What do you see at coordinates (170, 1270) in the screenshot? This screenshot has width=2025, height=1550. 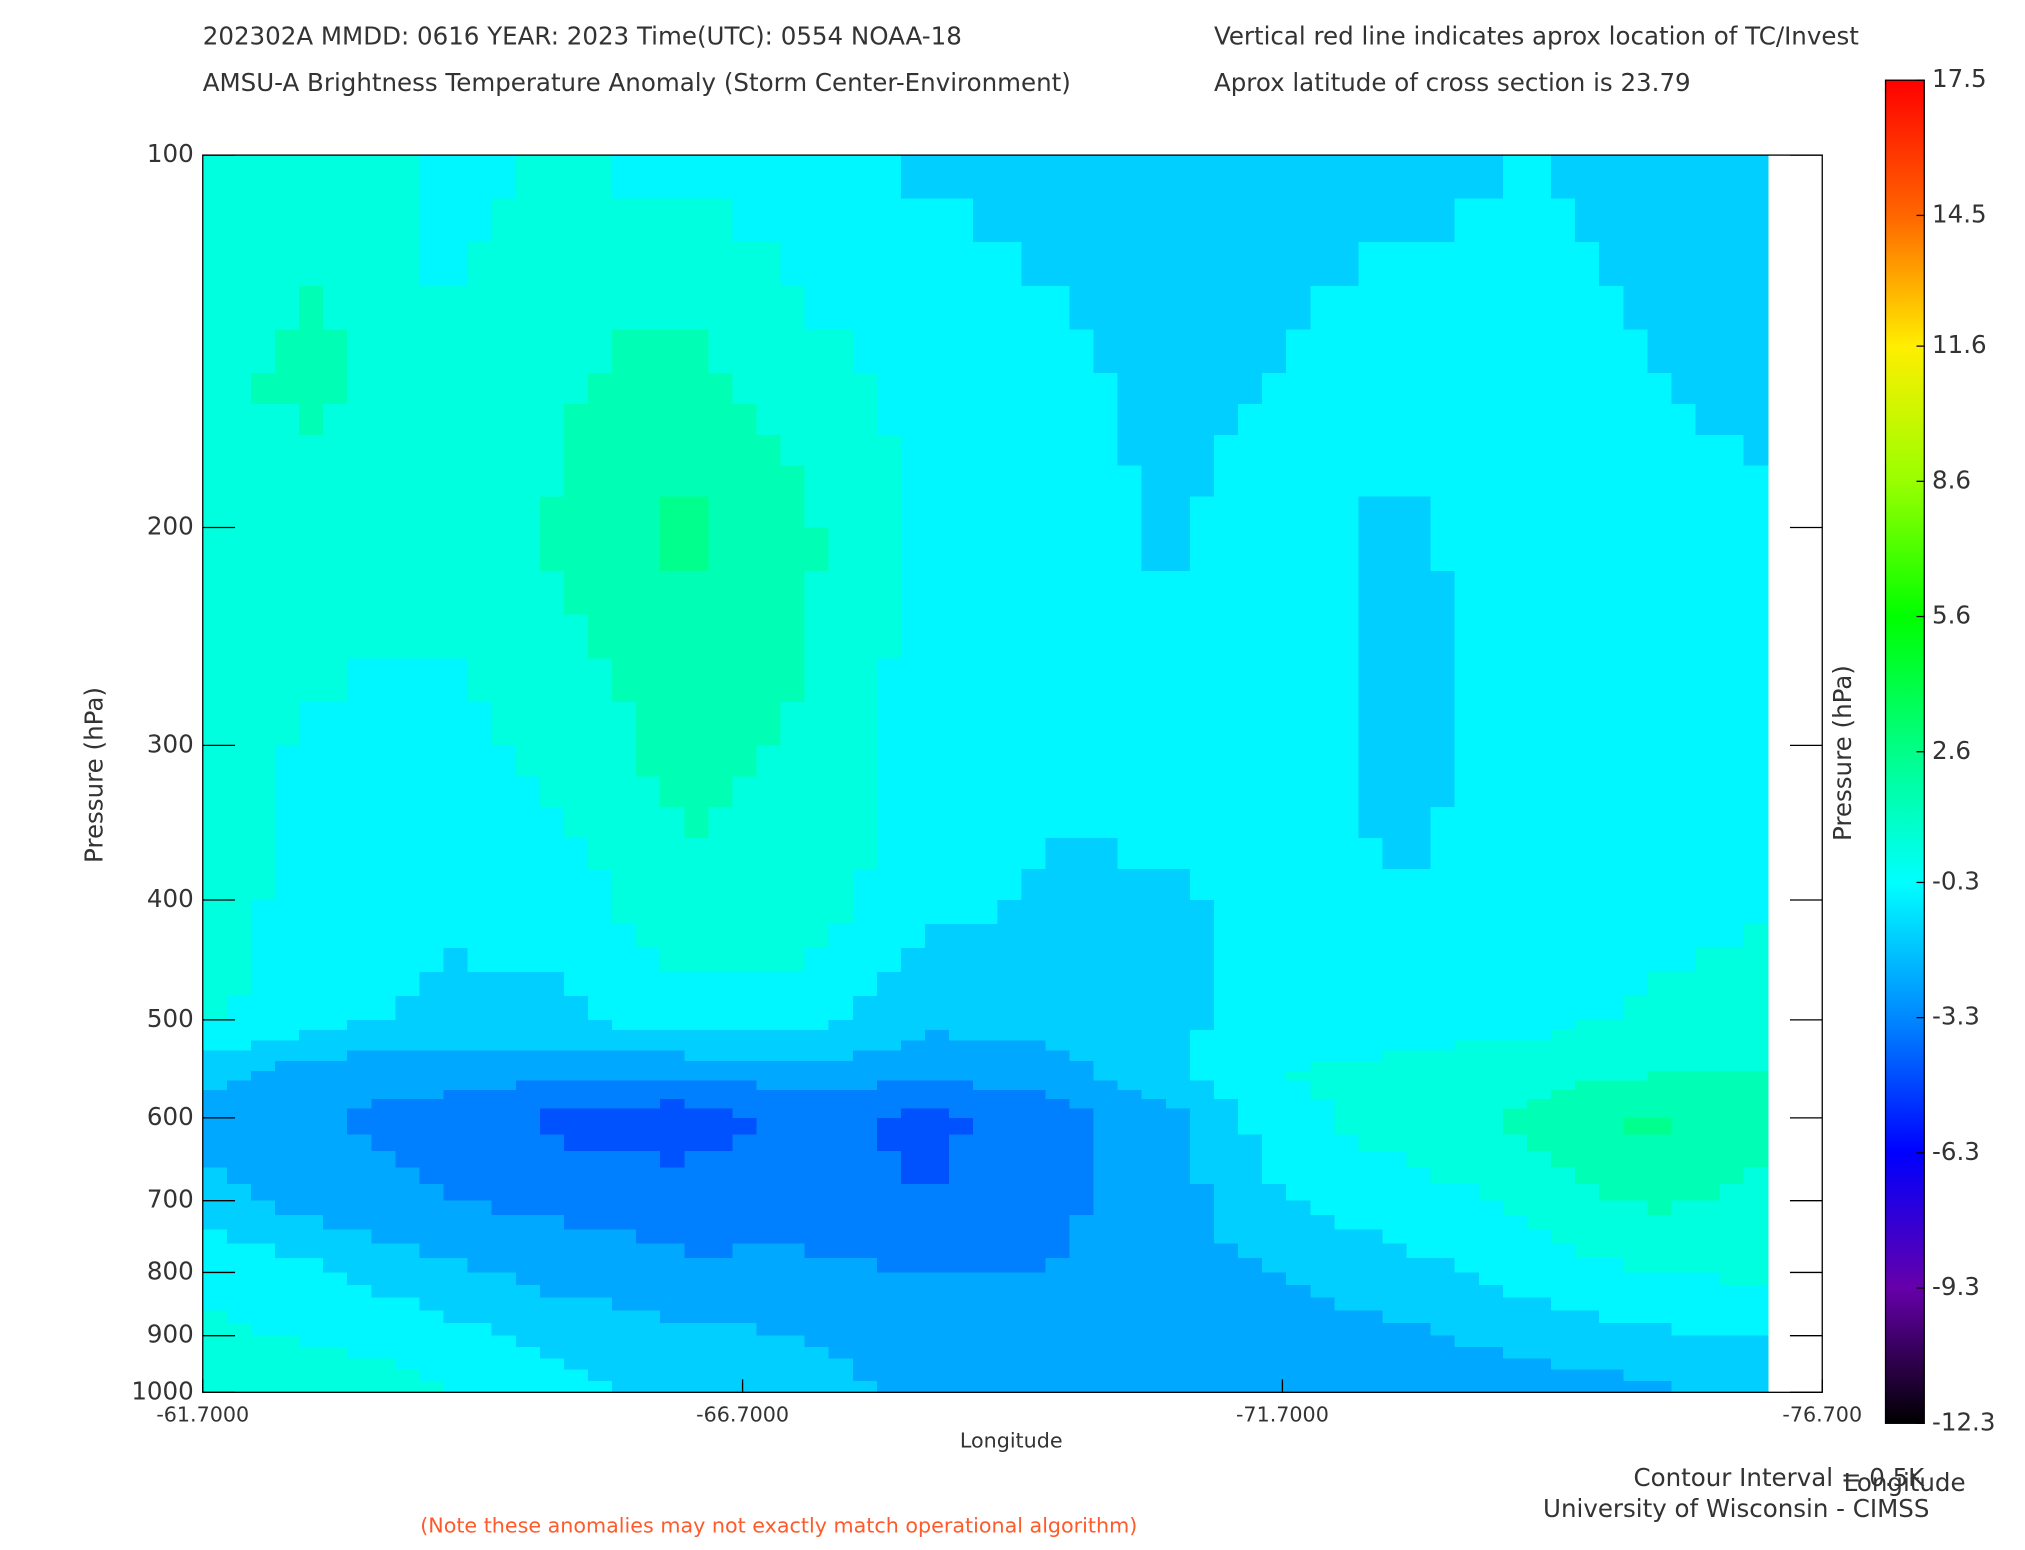 I see `y-tick-label: 800` at bounding box center [170, 1270].